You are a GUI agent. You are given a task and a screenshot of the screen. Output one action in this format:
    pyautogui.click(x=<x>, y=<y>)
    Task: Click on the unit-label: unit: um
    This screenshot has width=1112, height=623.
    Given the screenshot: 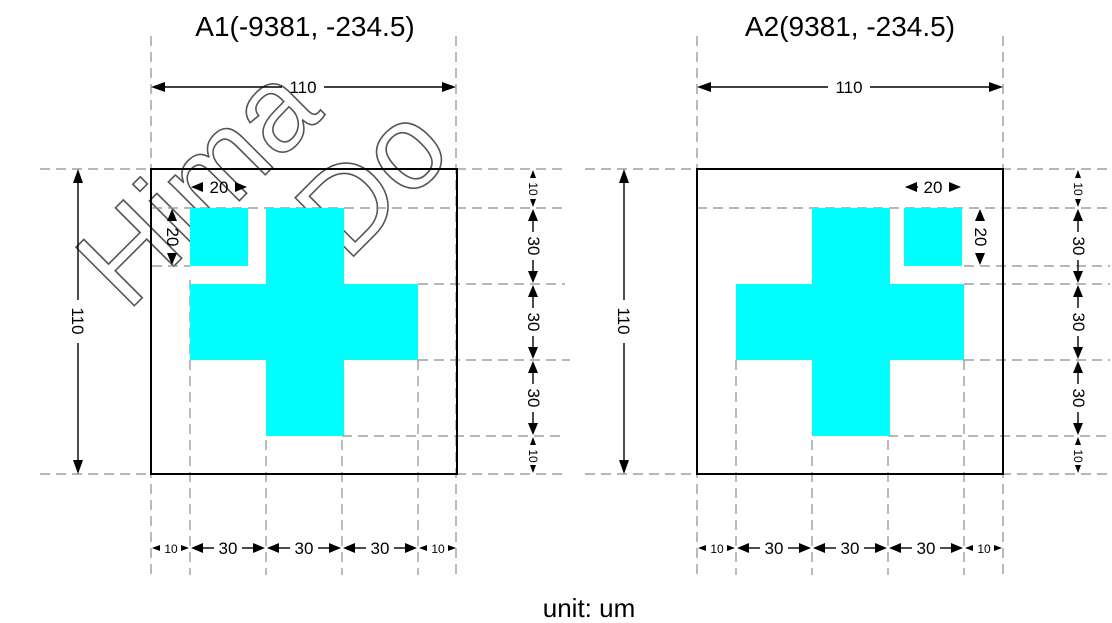 What is the action you would take?
    pyautogui.click(x=589, y=608)
    